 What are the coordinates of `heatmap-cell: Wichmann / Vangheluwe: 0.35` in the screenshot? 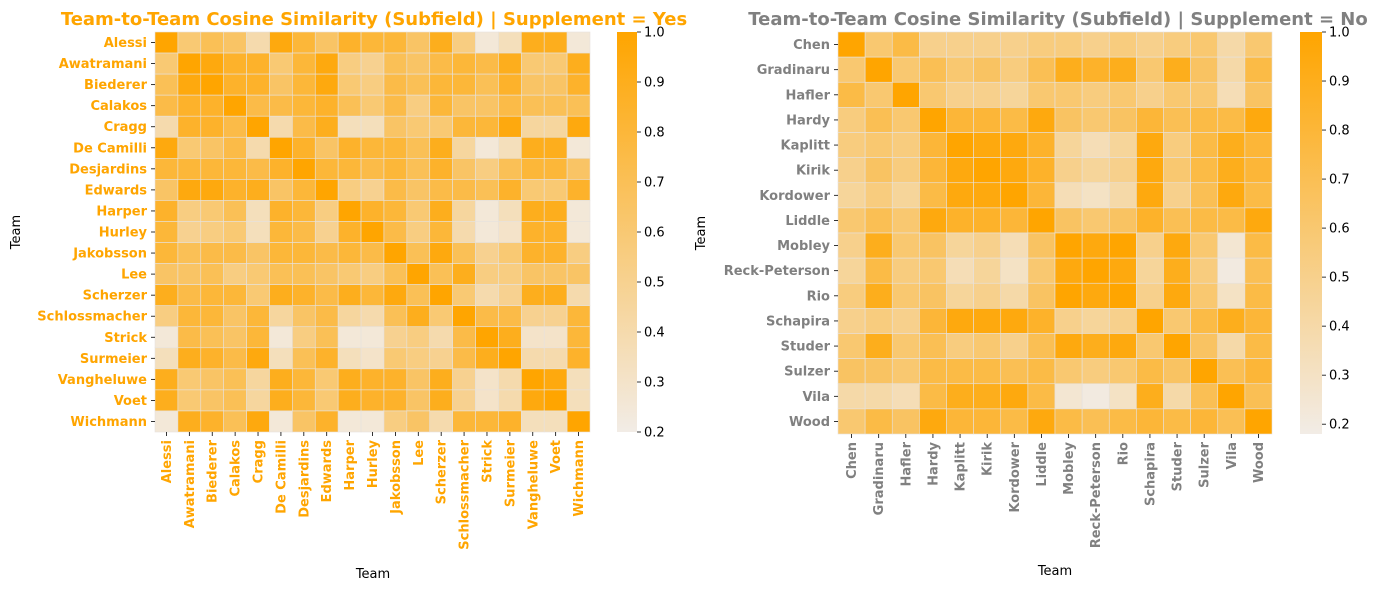 It's located at (533, 421).